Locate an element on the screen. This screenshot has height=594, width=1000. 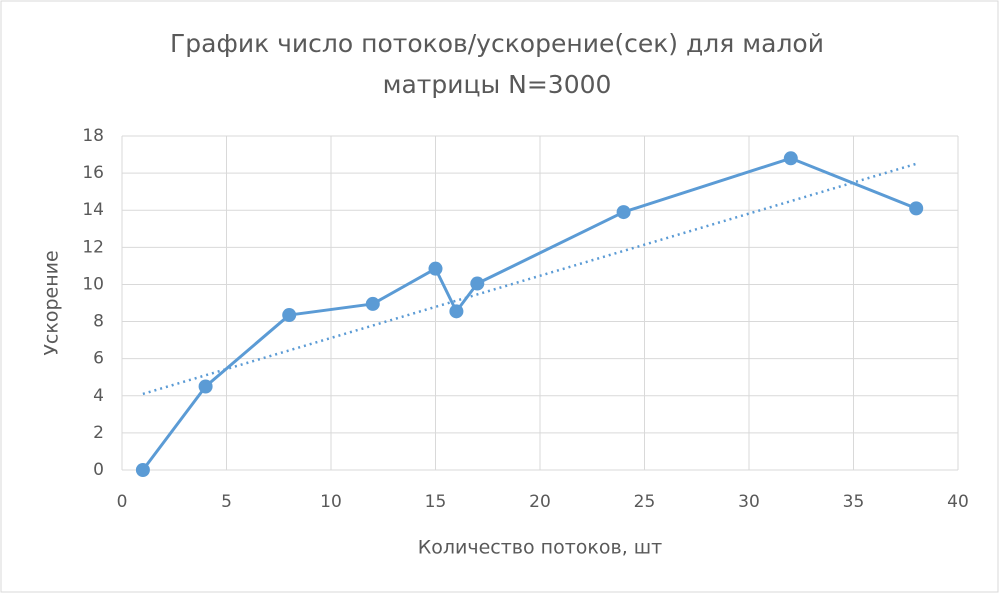
y-tick-label: 18 is located at coordinates (93, 136).